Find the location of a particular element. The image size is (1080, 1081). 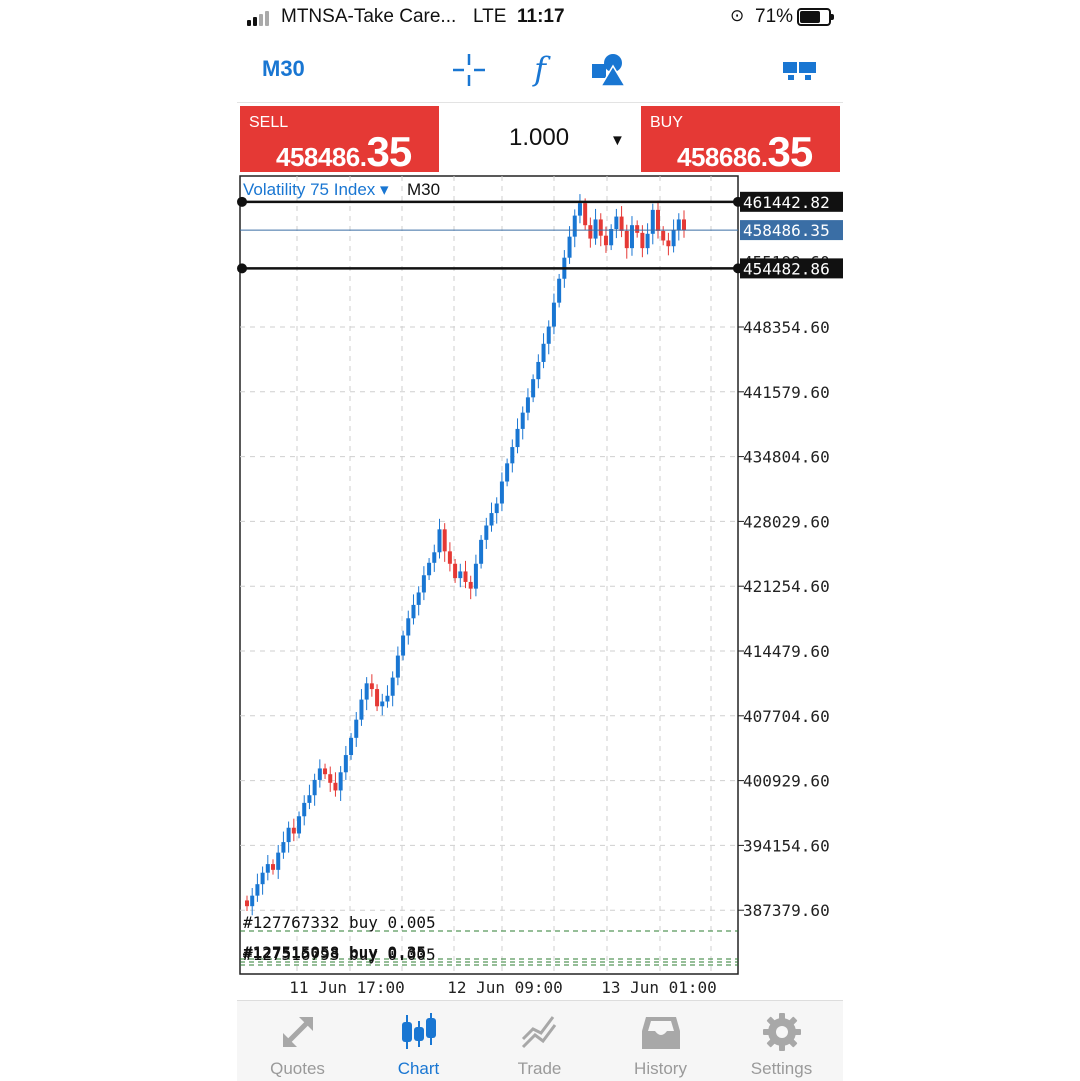

tab-trade: Trade is located at coordinates (539, 1041).